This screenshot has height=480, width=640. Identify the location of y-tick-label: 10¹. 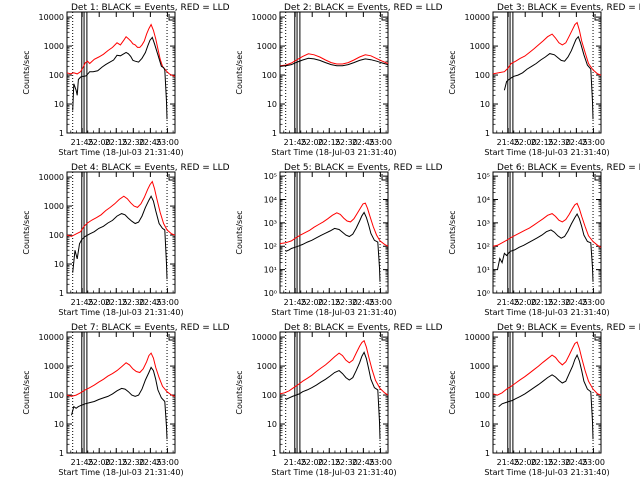
(483, 270).